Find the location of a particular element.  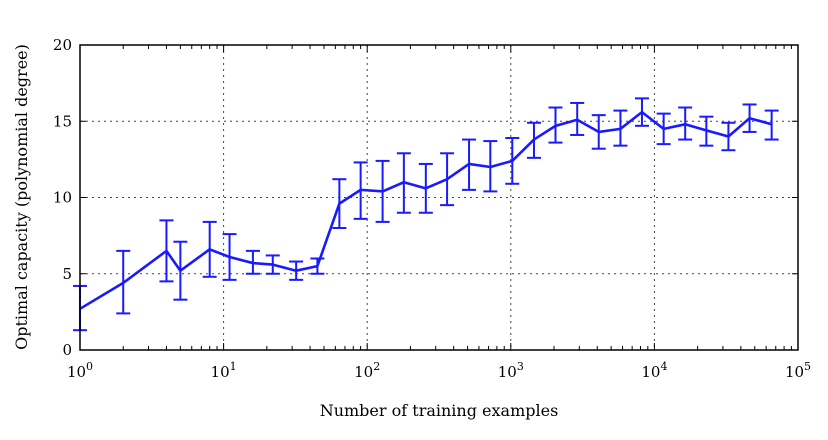

x-axis-label: Number of training examples is located at coordinates (439, 410).